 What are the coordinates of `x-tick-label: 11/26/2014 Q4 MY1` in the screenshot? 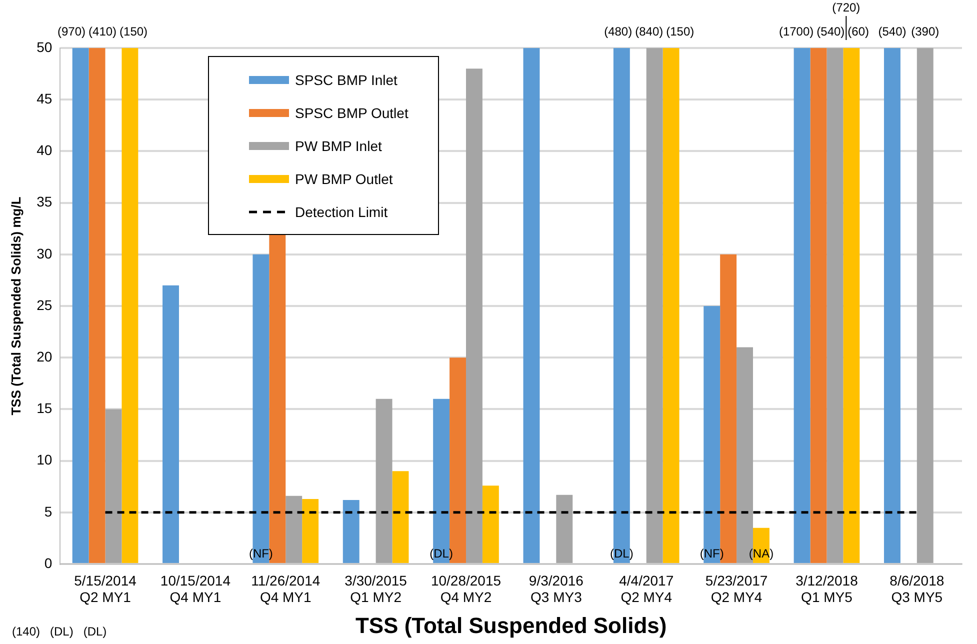 It's located at (285, 589).